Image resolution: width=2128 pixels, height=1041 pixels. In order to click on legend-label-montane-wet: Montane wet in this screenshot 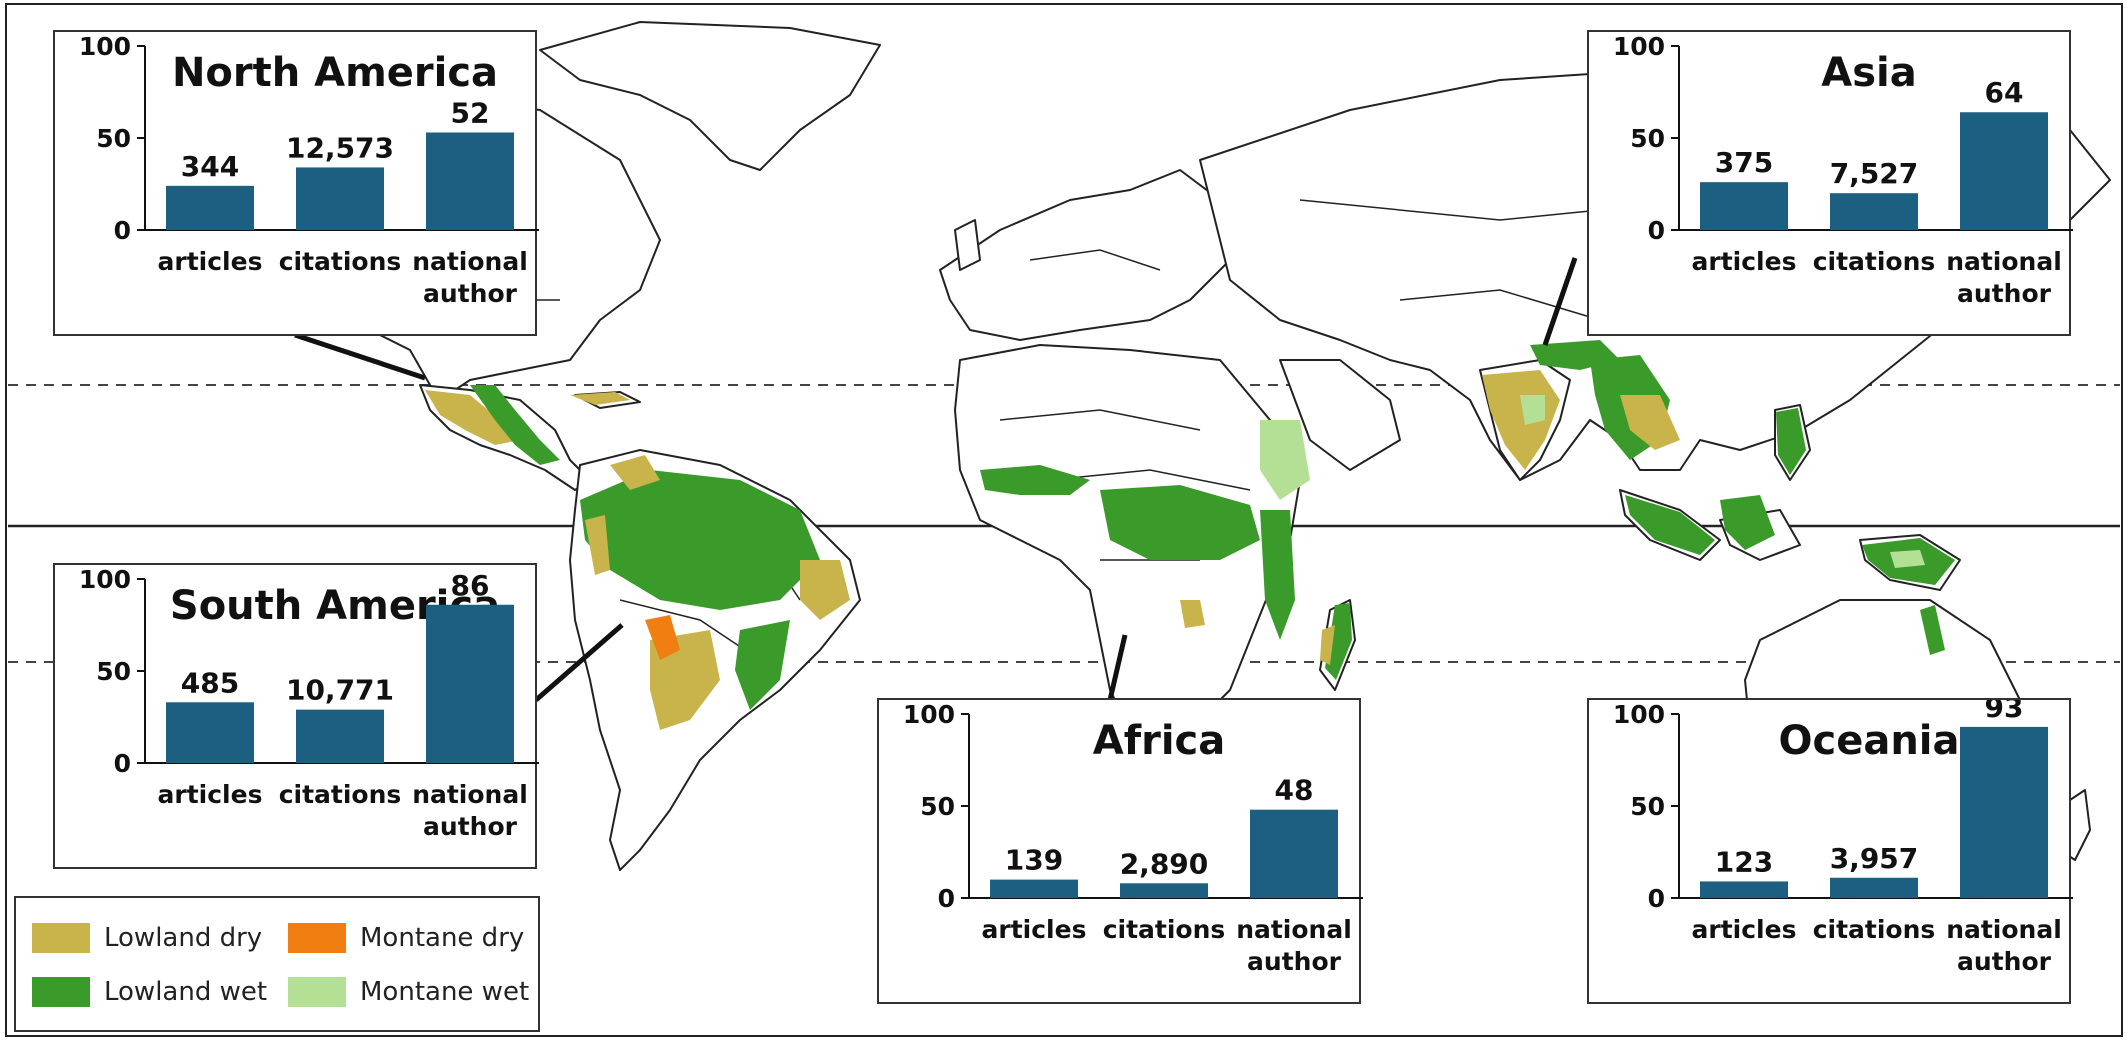, I will do `click(445, 992)`.